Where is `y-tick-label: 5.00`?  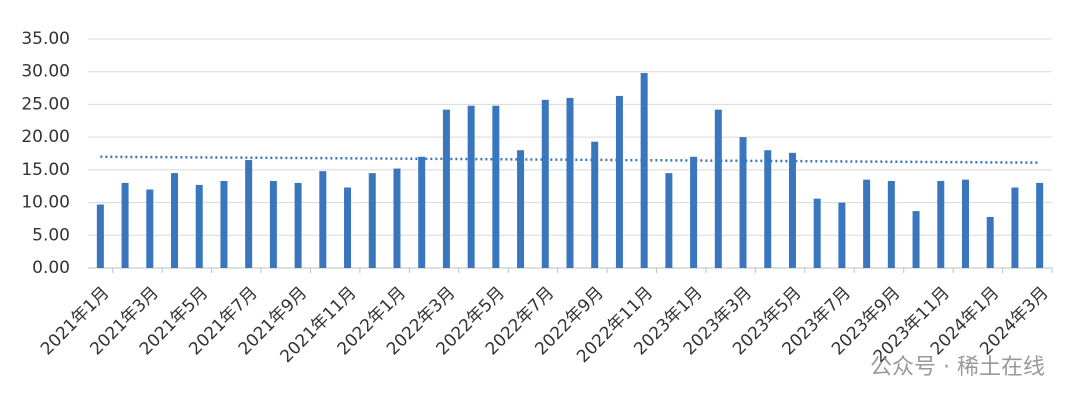
y-tick-label: 5.00 is located at coordinates (51, 235).